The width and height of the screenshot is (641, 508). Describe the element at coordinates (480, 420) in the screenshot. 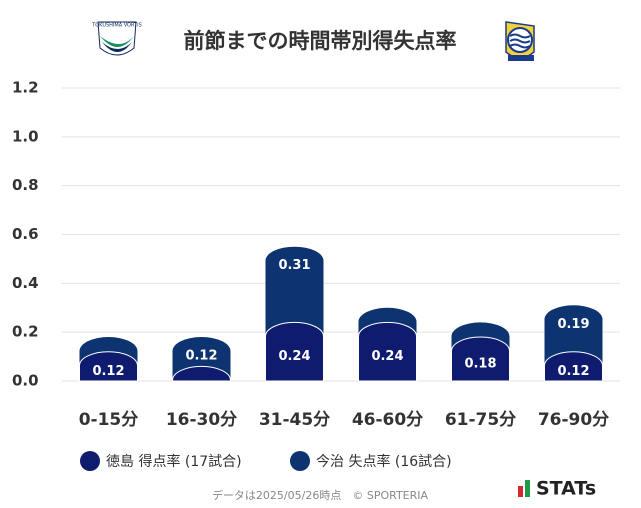

I see `x-tick-label: 61-75分` at that location.